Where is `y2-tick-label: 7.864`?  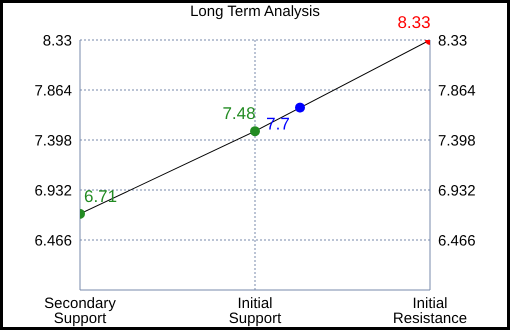 y2-tick-label: 7.864 is located at coordinates (457, 91).